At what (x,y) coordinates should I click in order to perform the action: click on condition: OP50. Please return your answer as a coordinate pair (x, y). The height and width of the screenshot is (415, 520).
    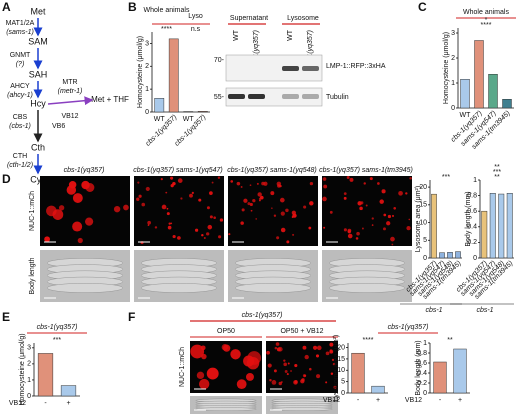
    Looking at the image, I should click on (226, 331).